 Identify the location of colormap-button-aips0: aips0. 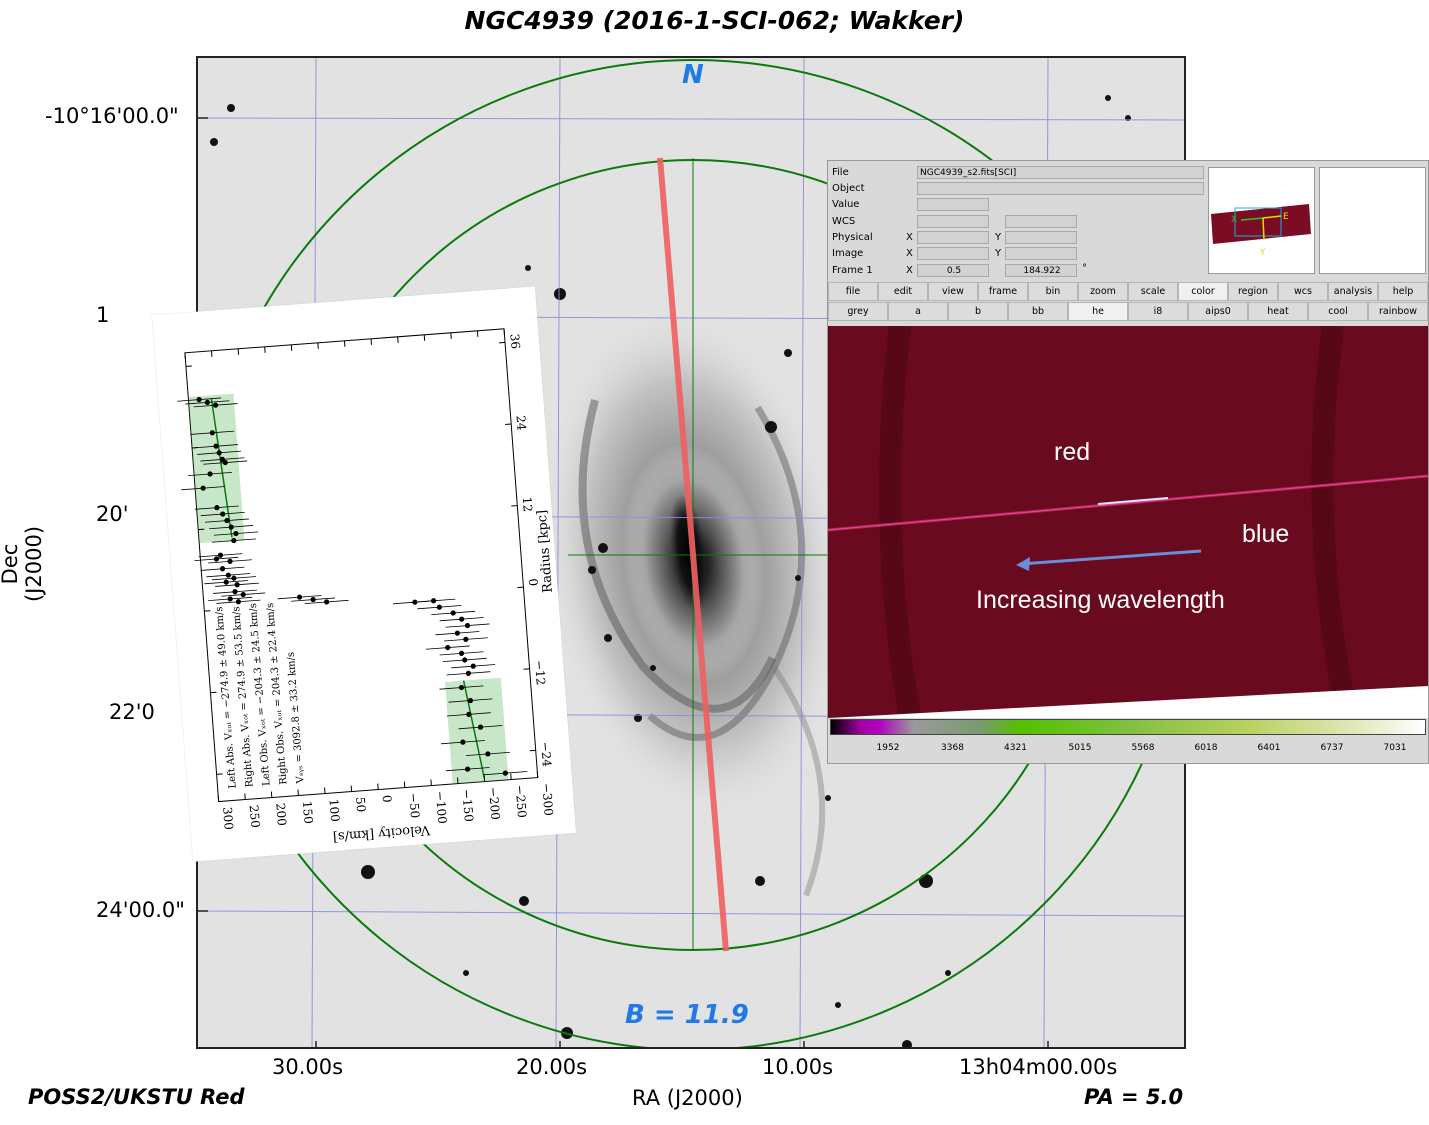
(1218, 311).